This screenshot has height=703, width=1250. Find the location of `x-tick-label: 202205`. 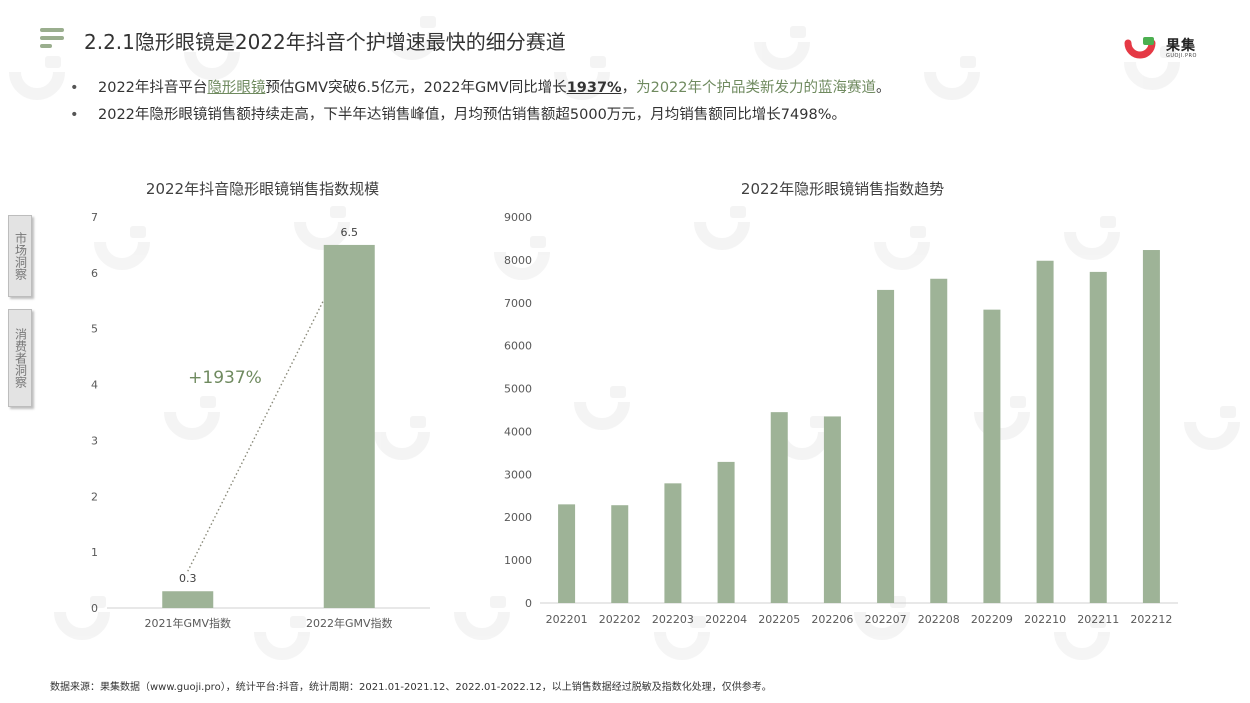

x-tick-label: 202205 is located at coordinates (779, 619).